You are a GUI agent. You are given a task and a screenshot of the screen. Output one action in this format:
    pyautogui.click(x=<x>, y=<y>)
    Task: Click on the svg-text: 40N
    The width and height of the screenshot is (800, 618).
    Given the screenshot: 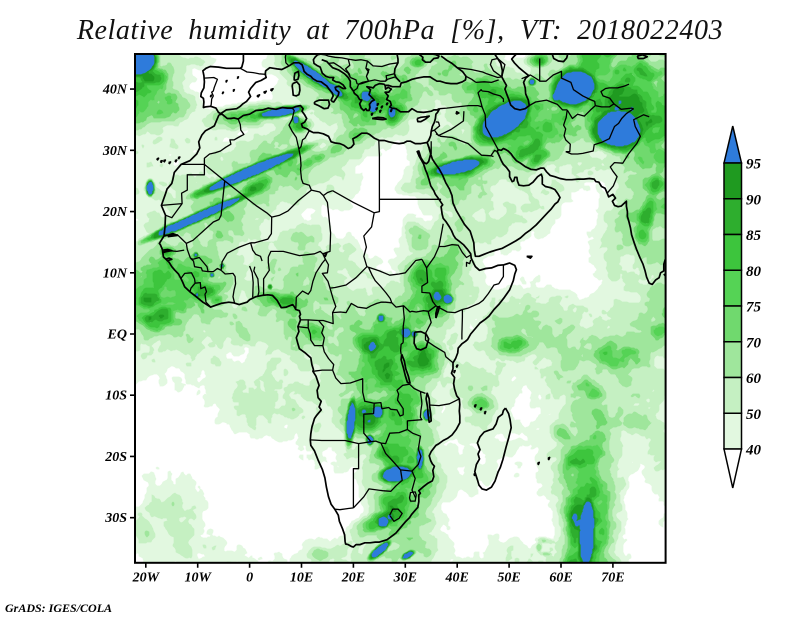 What is the action you would take?
    pyautogui.click(x=115, y=90)
    